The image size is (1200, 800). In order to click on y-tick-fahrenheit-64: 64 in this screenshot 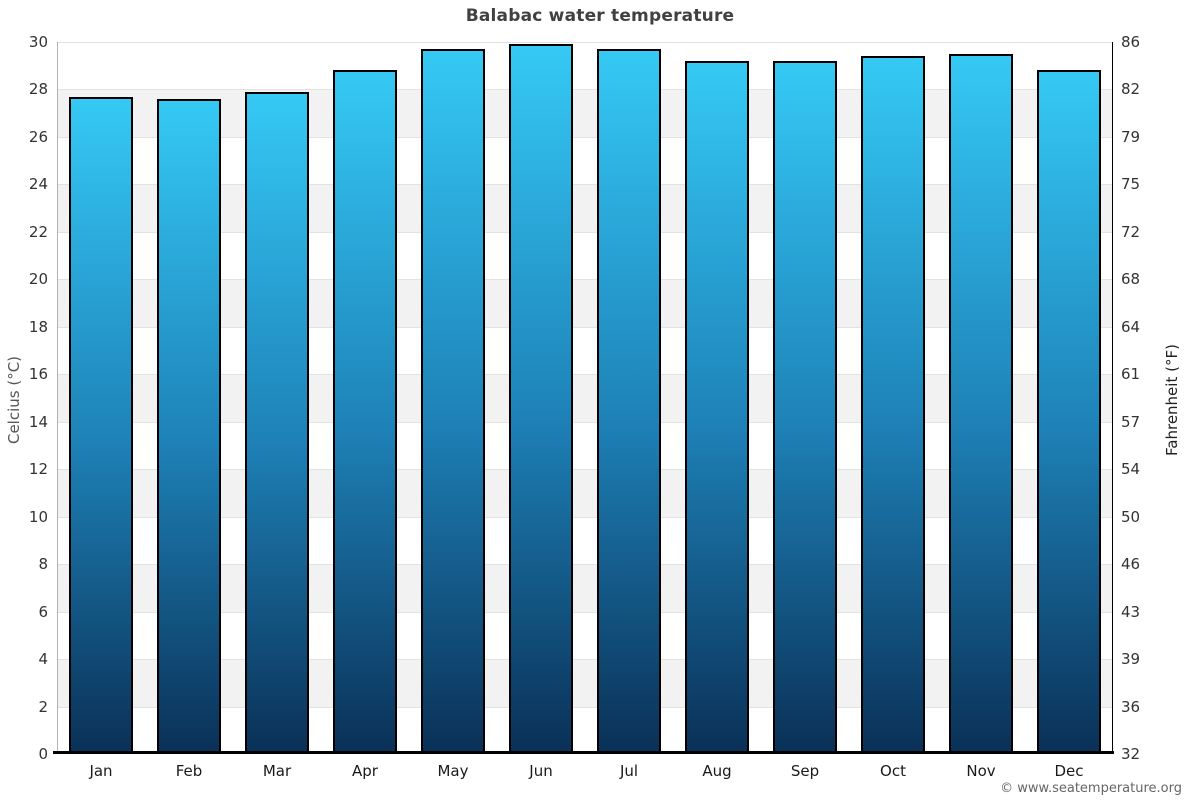, I will do `click(1131, 326)`.